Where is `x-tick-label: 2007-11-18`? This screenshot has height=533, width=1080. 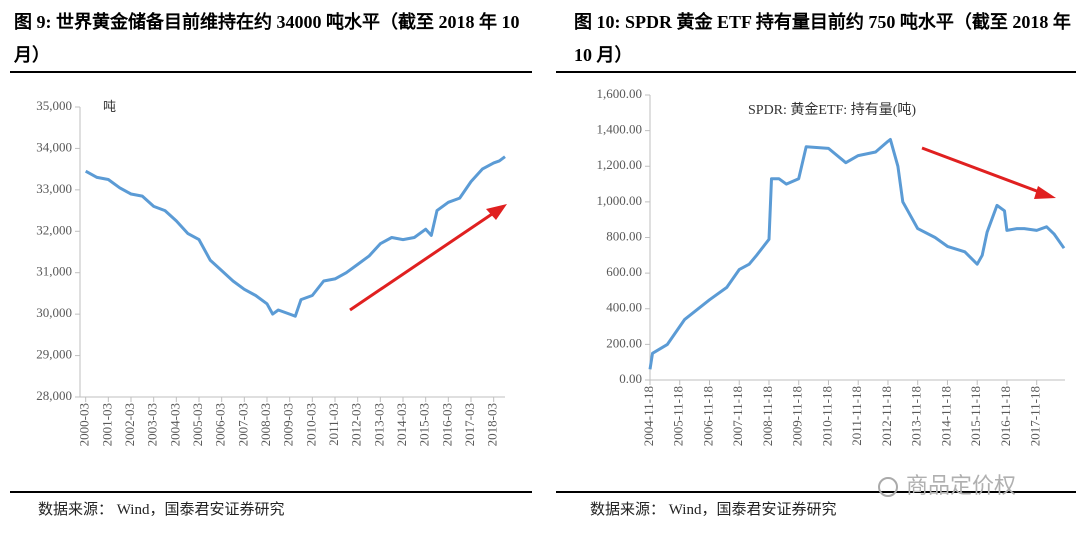
x-tick-label: 2007-11-18 is located at coordinates (737, 416).